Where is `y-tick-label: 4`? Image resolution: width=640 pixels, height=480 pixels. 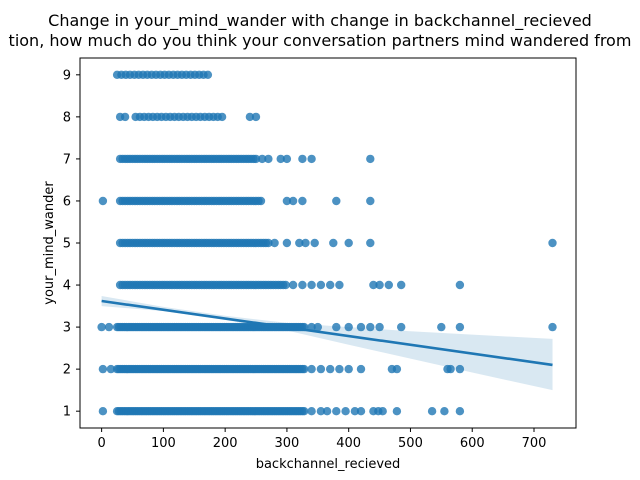 y-tick-label: 4 is located at coordinates (67, 286).